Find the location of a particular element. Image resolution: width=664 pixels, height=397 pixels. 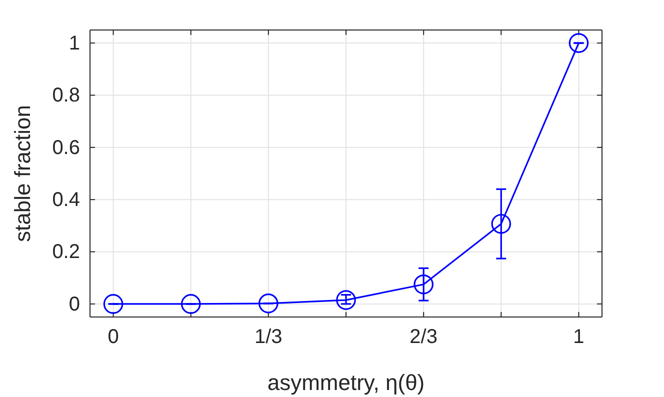

y-tick-label: 0.2 is located at coordinates (66, 252).